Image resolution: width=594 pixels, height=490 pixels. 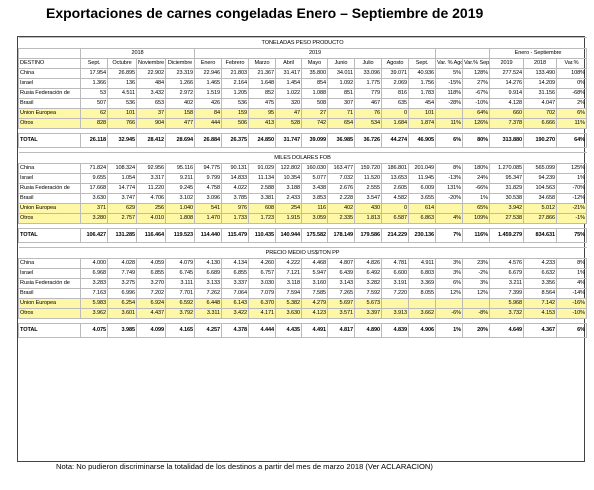 I want to click on section-title: MILES DOLARES FOB, so click(x=302, y=158).